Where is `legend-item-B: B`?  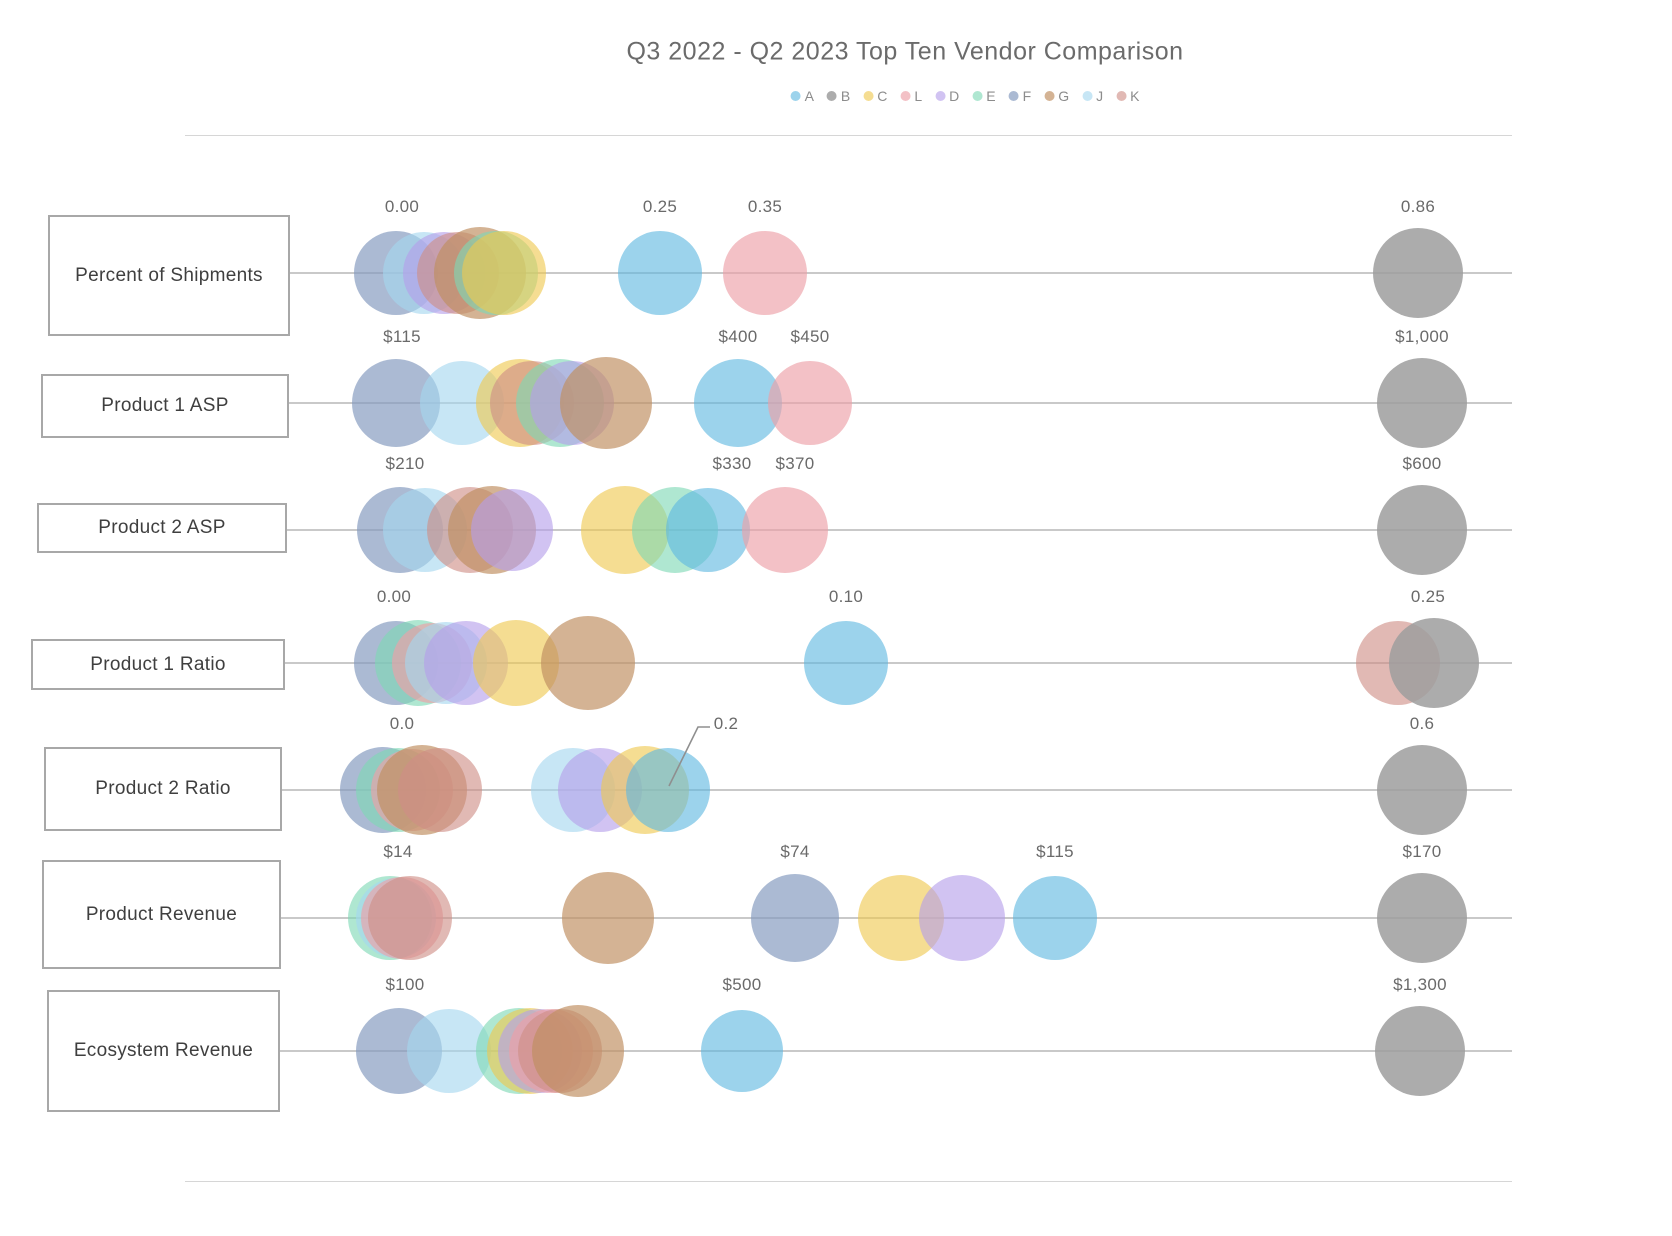 legend-item-B: B is located at coordinates (838, 96).